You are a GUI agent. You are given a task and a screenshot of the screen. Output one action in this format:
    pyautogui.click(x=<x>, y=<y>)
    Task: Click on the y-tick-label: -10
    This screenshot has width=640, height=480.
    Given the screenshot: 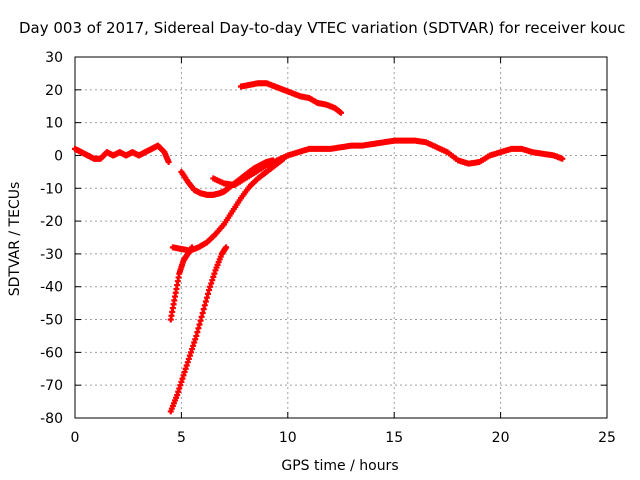 What is the action you would take?
    pyautogui.click(x=51, y=189)
    